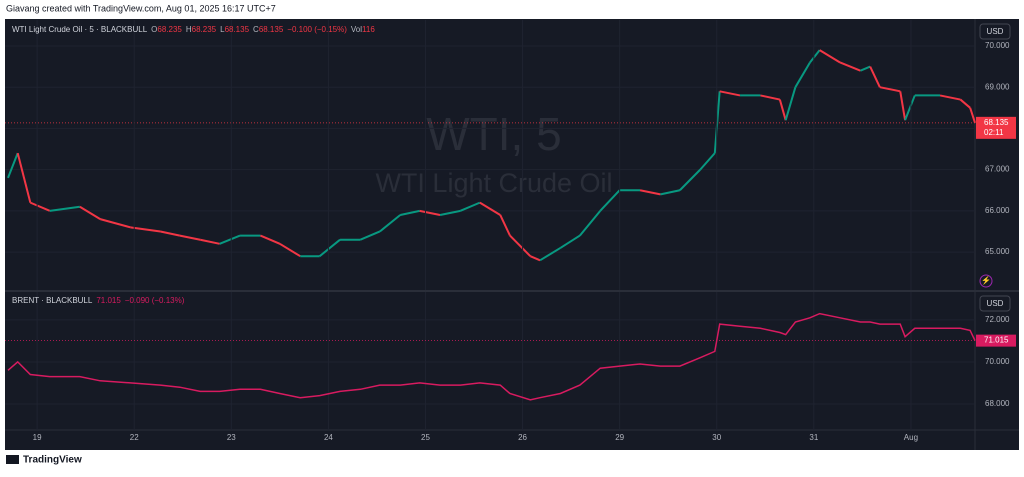  I want to click on legend-key: Vol, so click(356, 29).